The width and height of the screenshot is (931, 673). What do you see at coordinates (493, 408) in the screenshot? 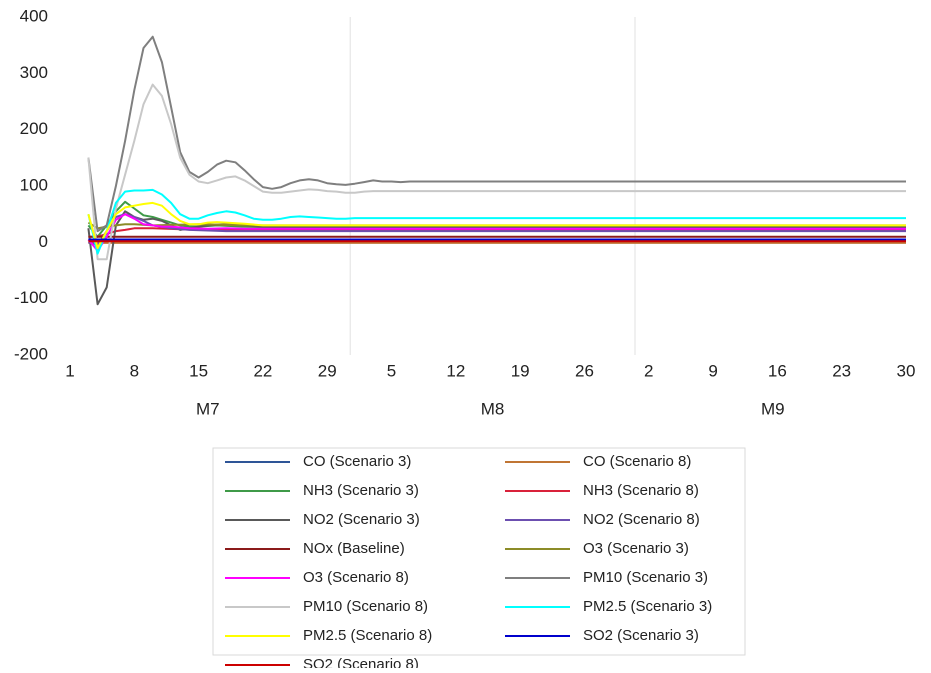
I see `x-group-label: M8` at bounding box center [493, 408].